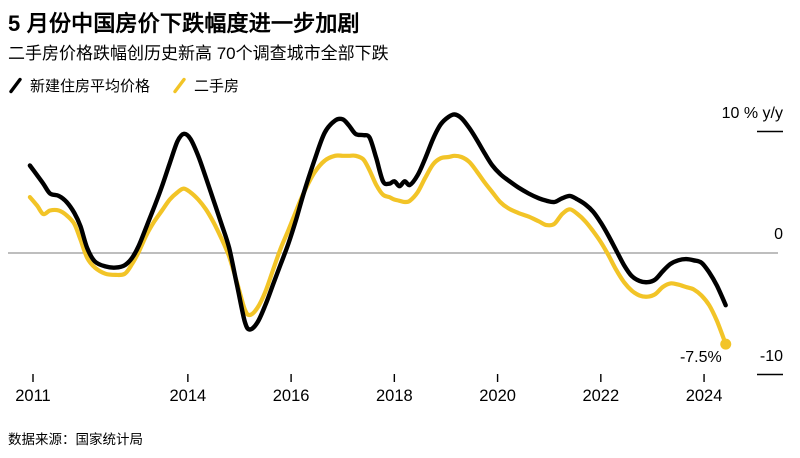  I want to click on legend-item-secondhand: 二手房, so click(205, 85).